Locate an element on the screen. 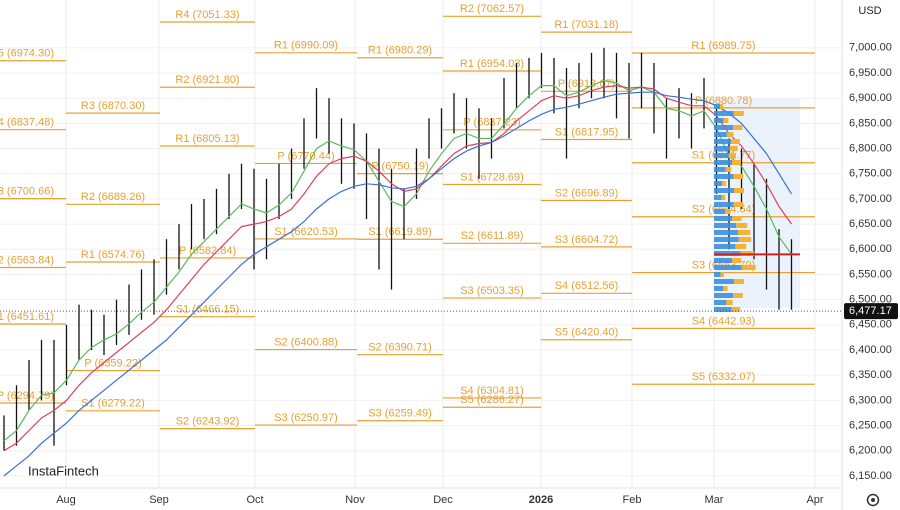 Image resolution: width=900 pixels, height=510 pixels. pivot-label: P (6582.84) is located at coordinates (207, 251).